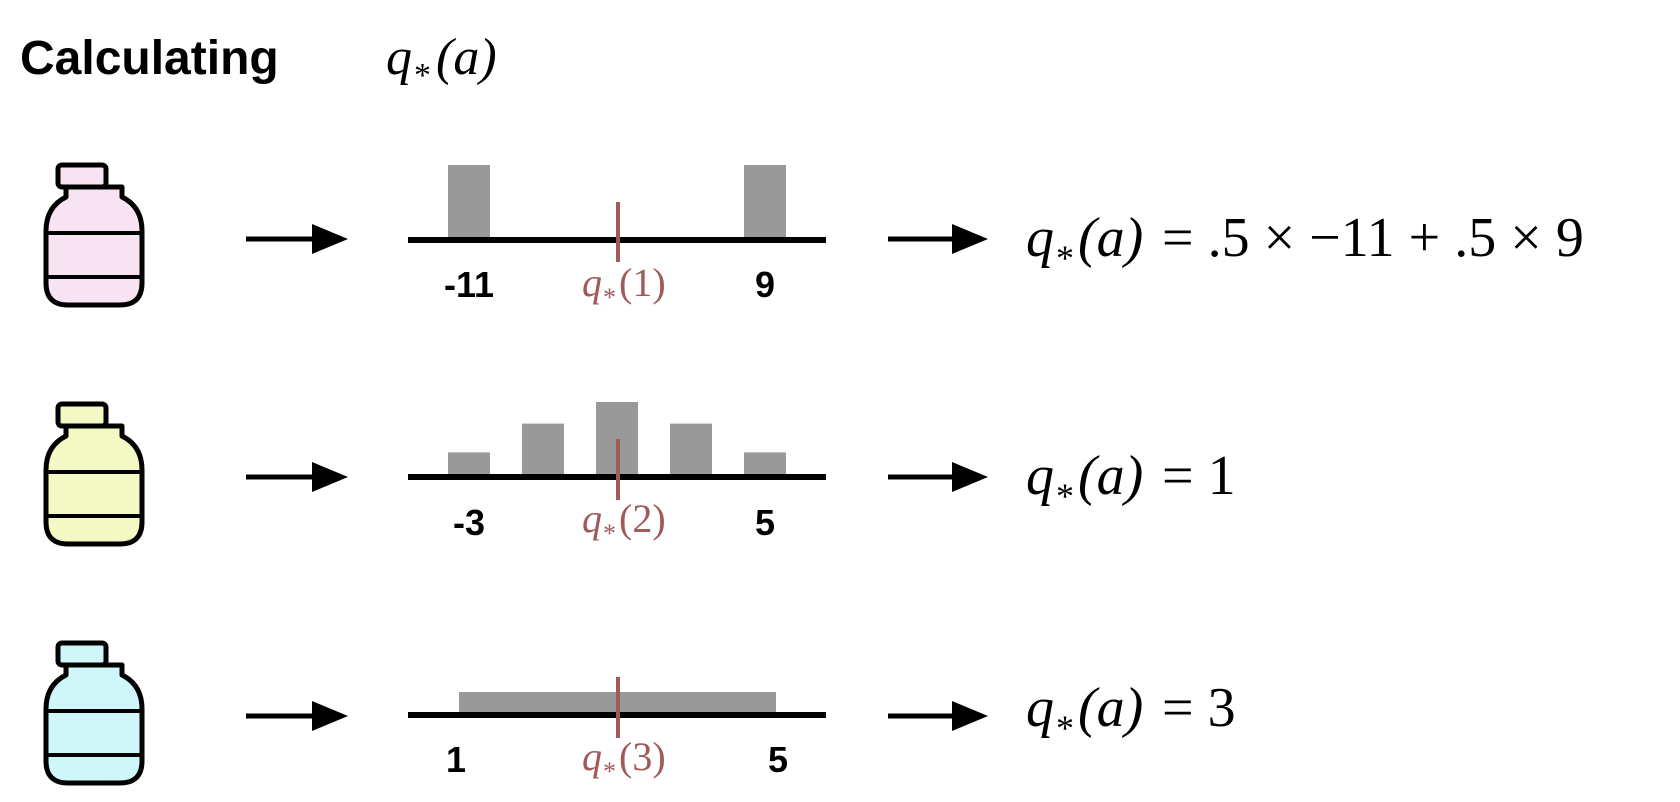 The width and height of the screenshot is (1680, 802). Describe the element at coordinates (642, 756) in the screenshot. I see `mean-label-arg: (3)` at that location.